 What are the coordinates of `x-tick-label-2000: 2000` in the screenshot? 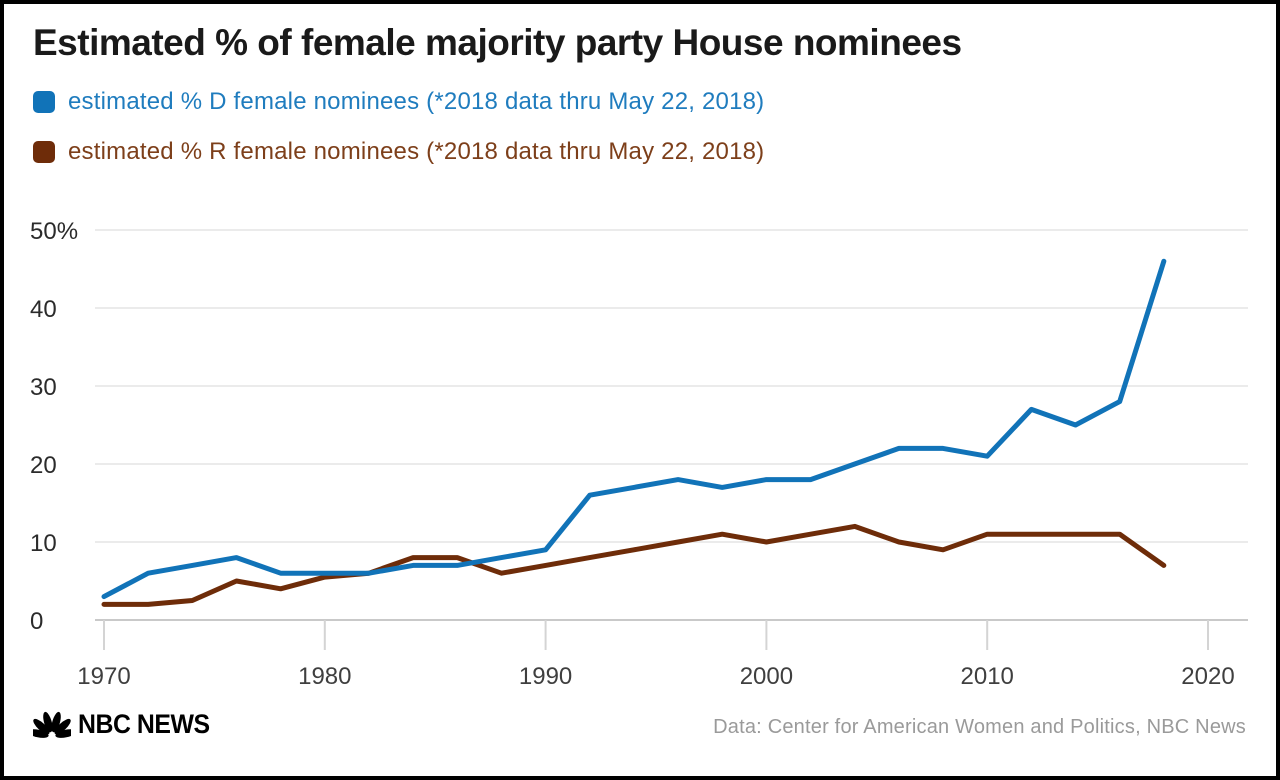 It's located at (766, 676).